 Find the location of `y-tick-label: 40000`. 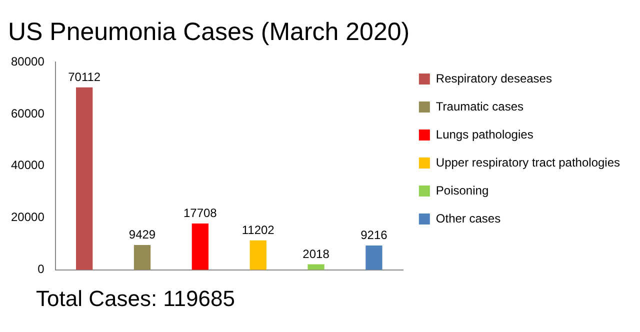

y-tick-label: 40000 is located at coordinates (27, 165).